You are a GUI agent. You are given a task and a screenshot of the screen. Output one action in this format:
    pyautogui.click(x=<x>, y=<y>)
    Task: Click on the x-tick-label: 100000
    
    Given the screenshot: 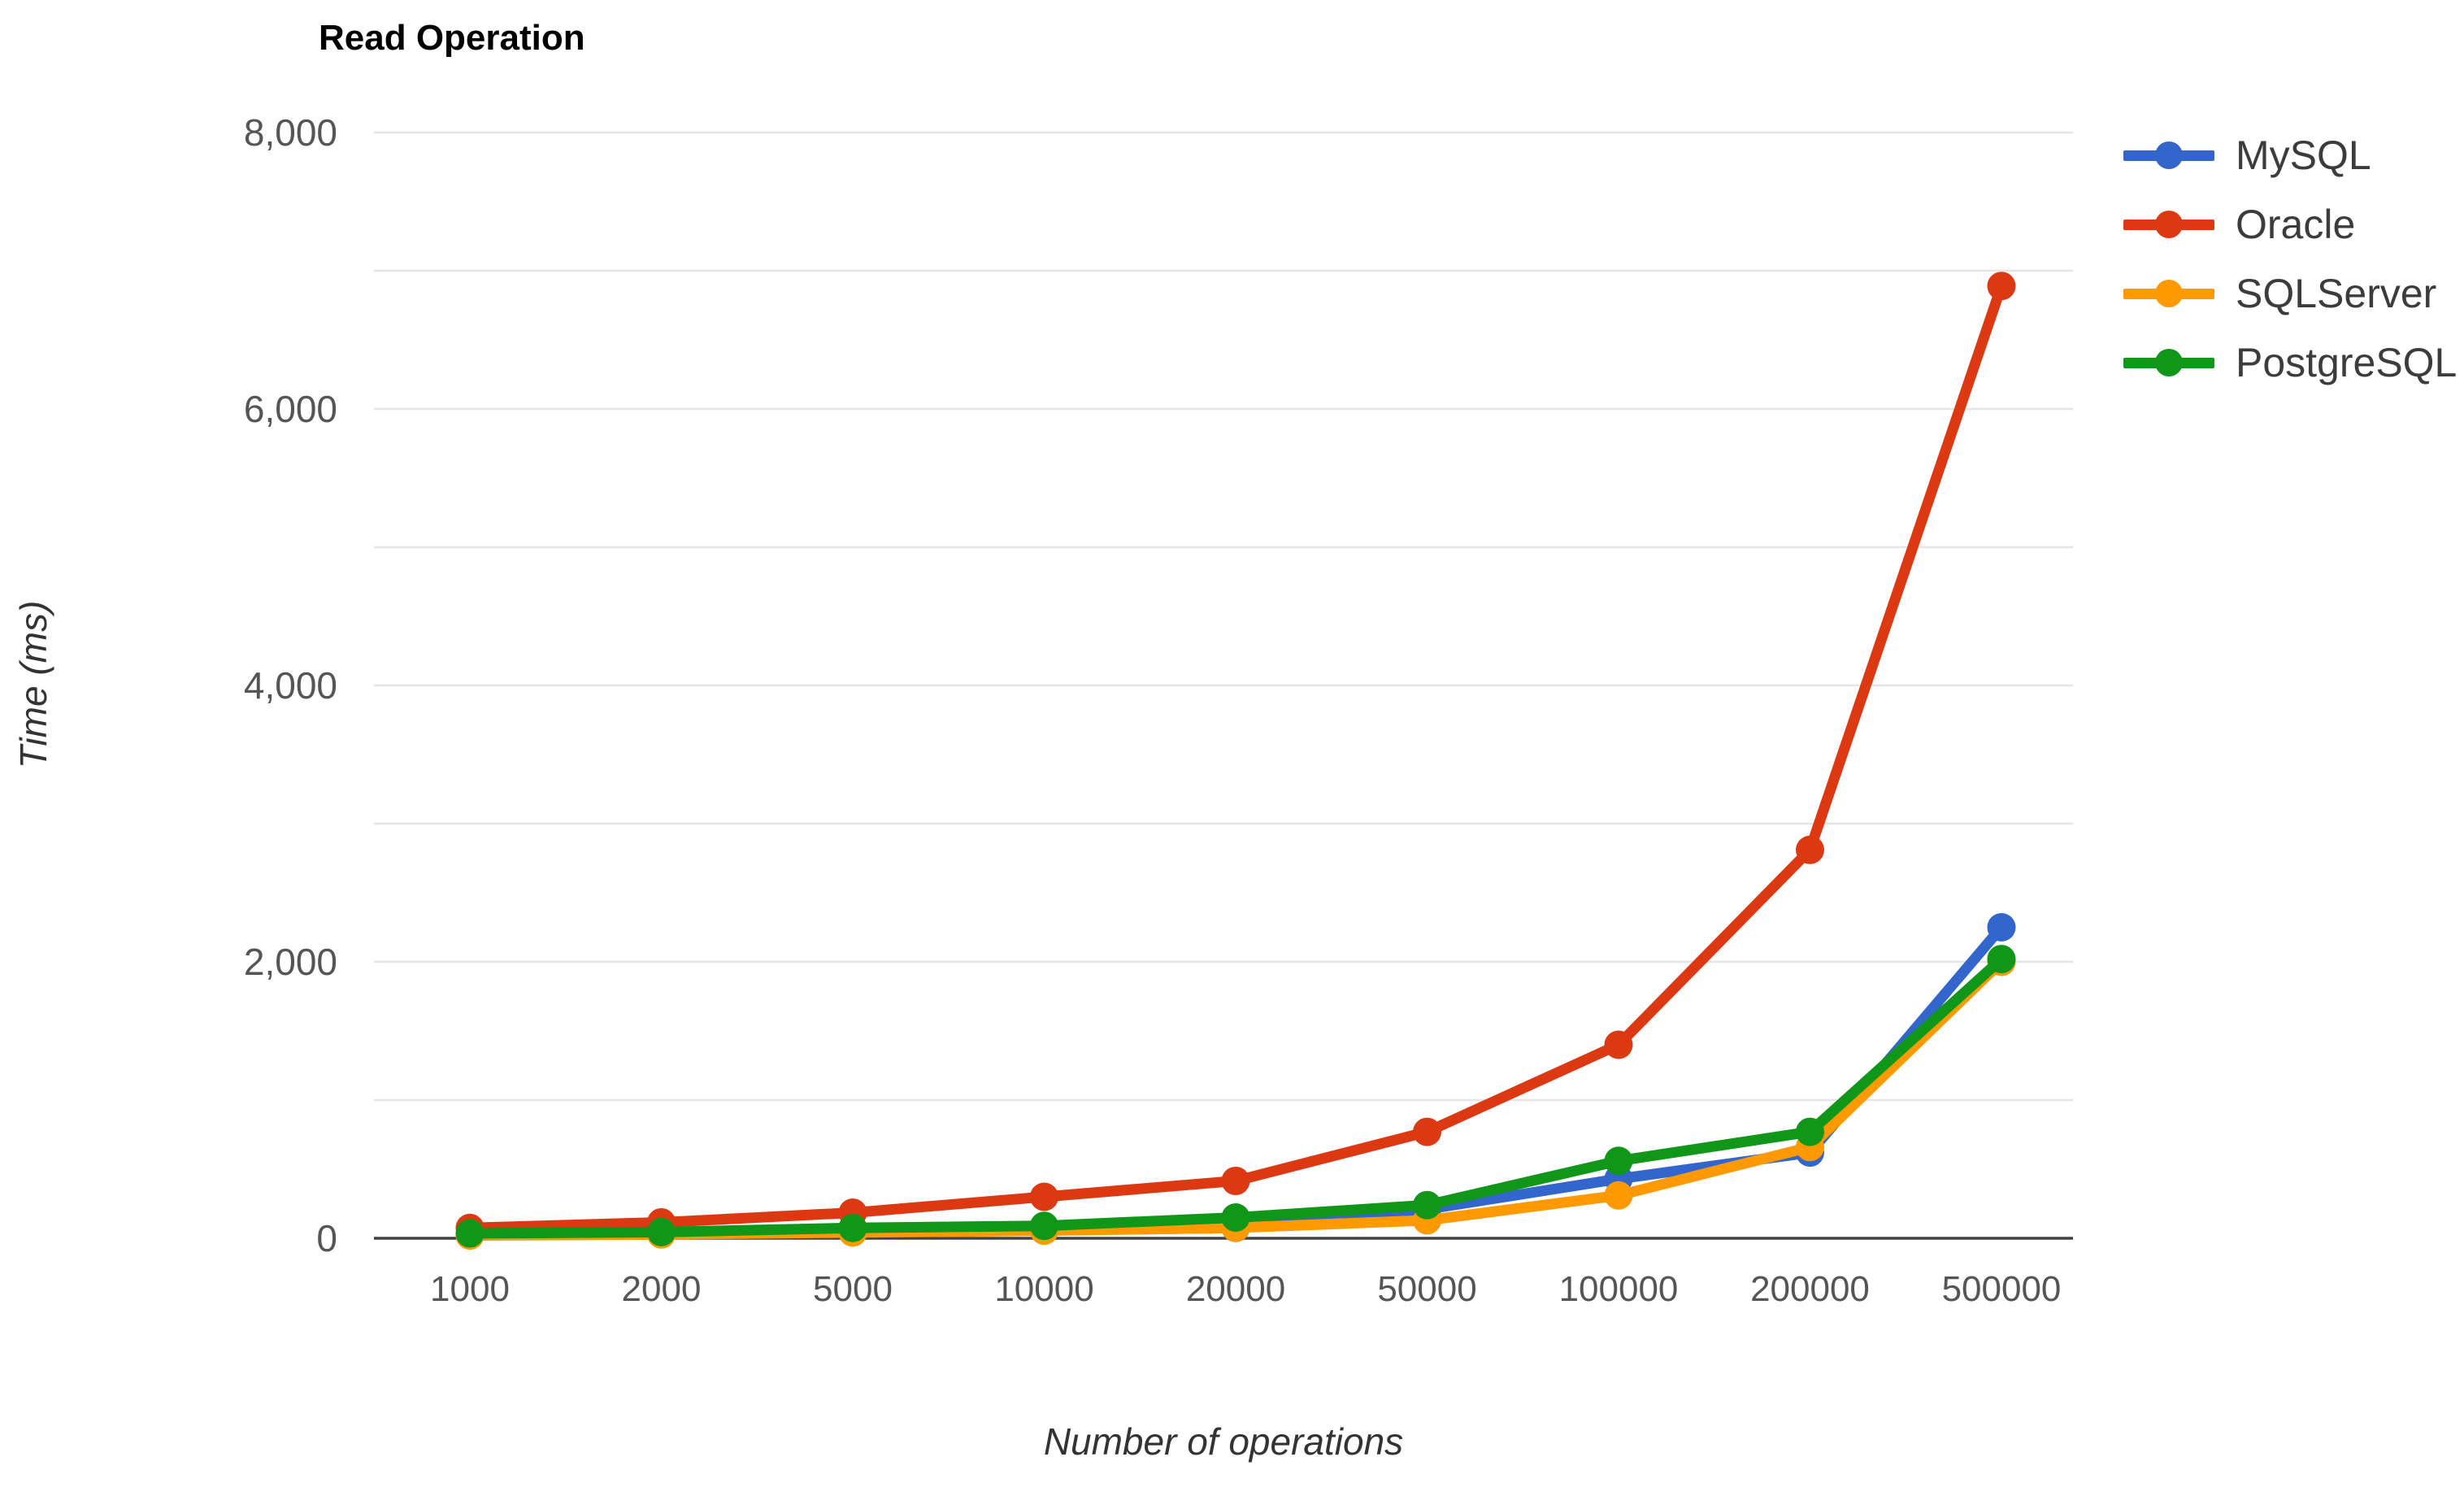 What is the action you would take?
    pyautogui.click(x=1619, y=1289)
    